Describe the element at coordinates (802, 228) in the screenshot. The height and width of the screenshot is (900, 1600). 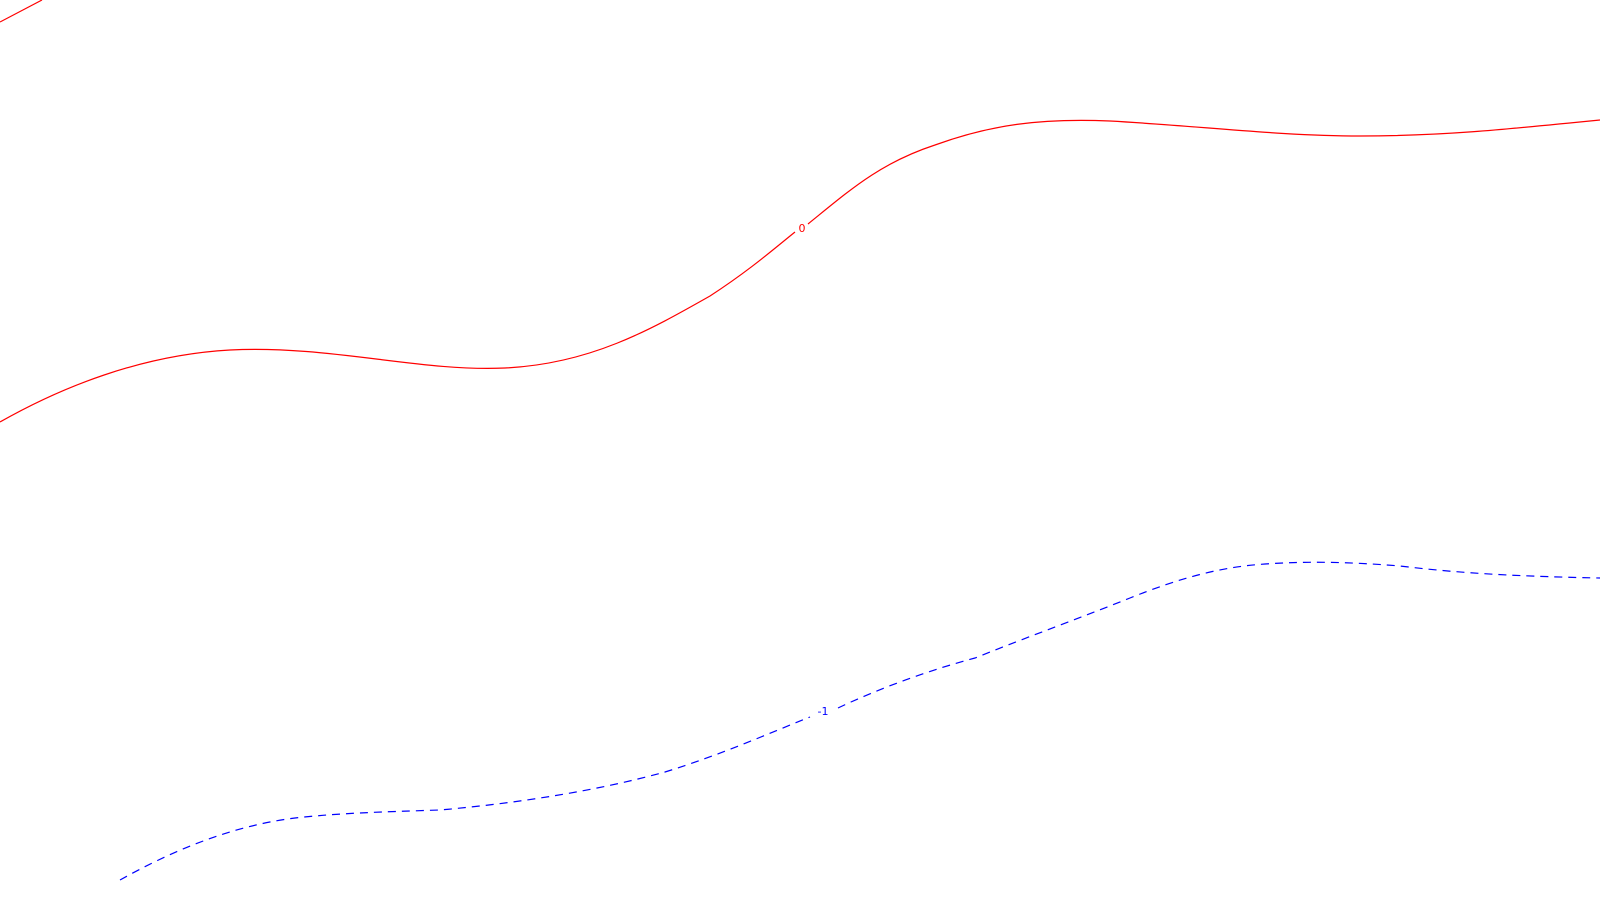
I see `contour-label-zero: 0` at that location.